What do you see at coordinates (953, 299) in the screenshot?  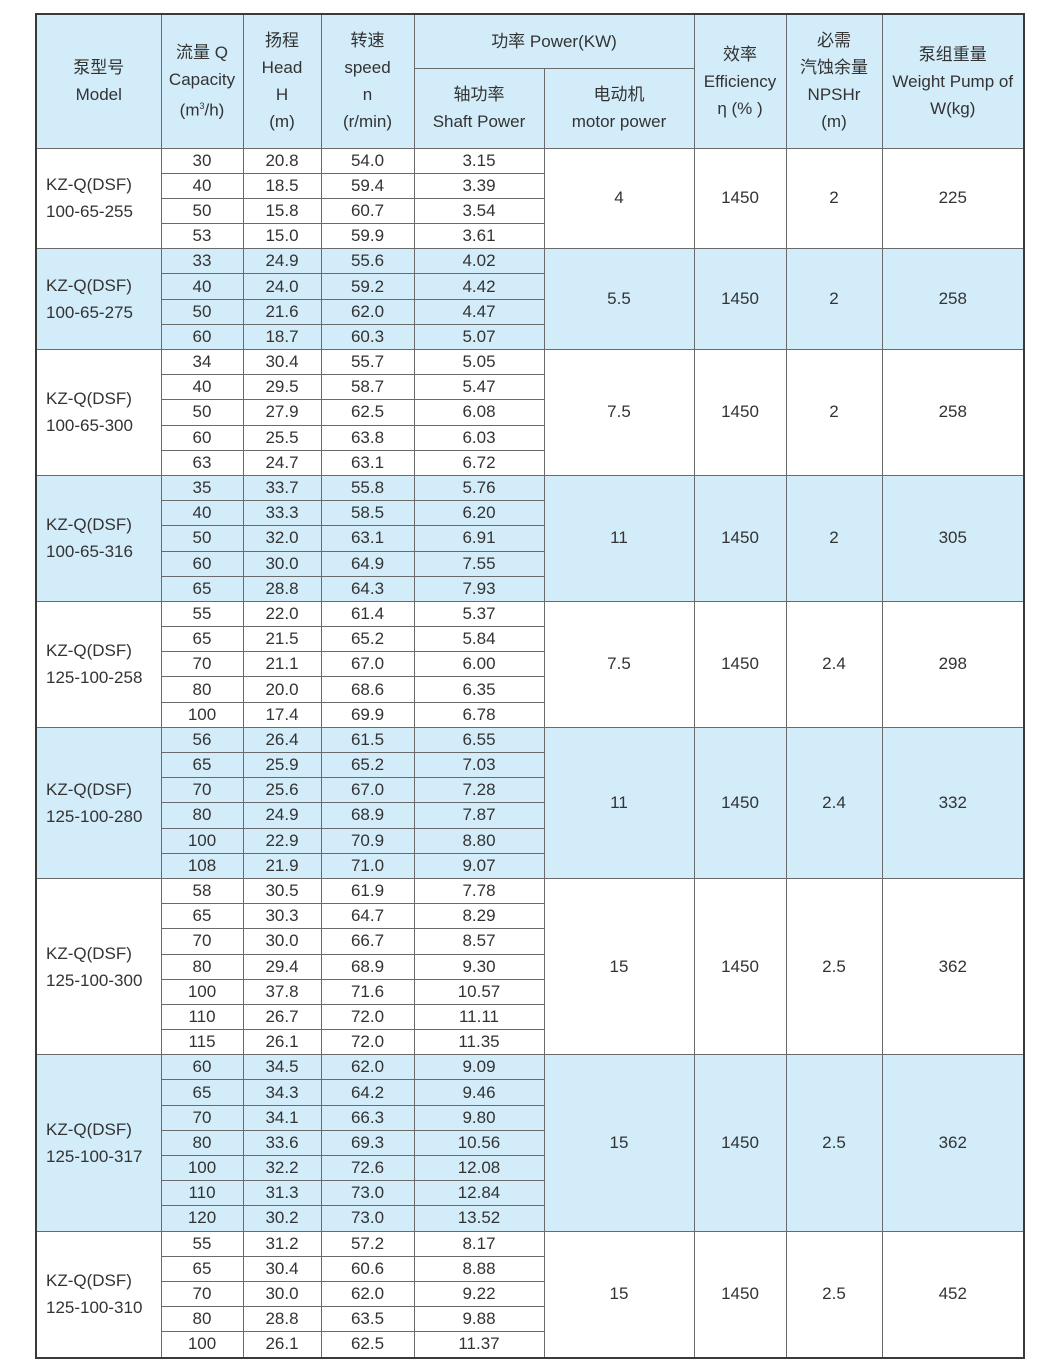 I see `weight-cell: 258` at bounding box center [953, 299].